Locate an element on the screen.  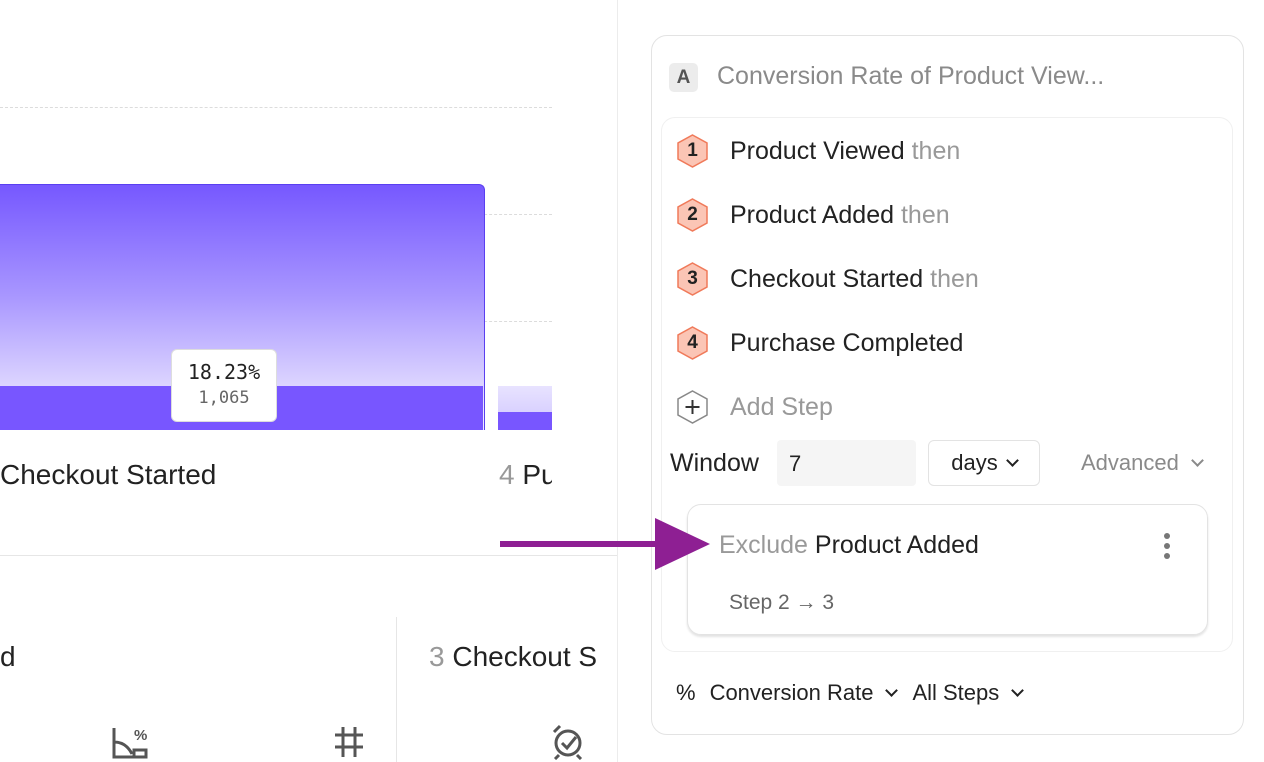
step-header-checkout: 3 Checkout S is located at coordinates (523, 657).